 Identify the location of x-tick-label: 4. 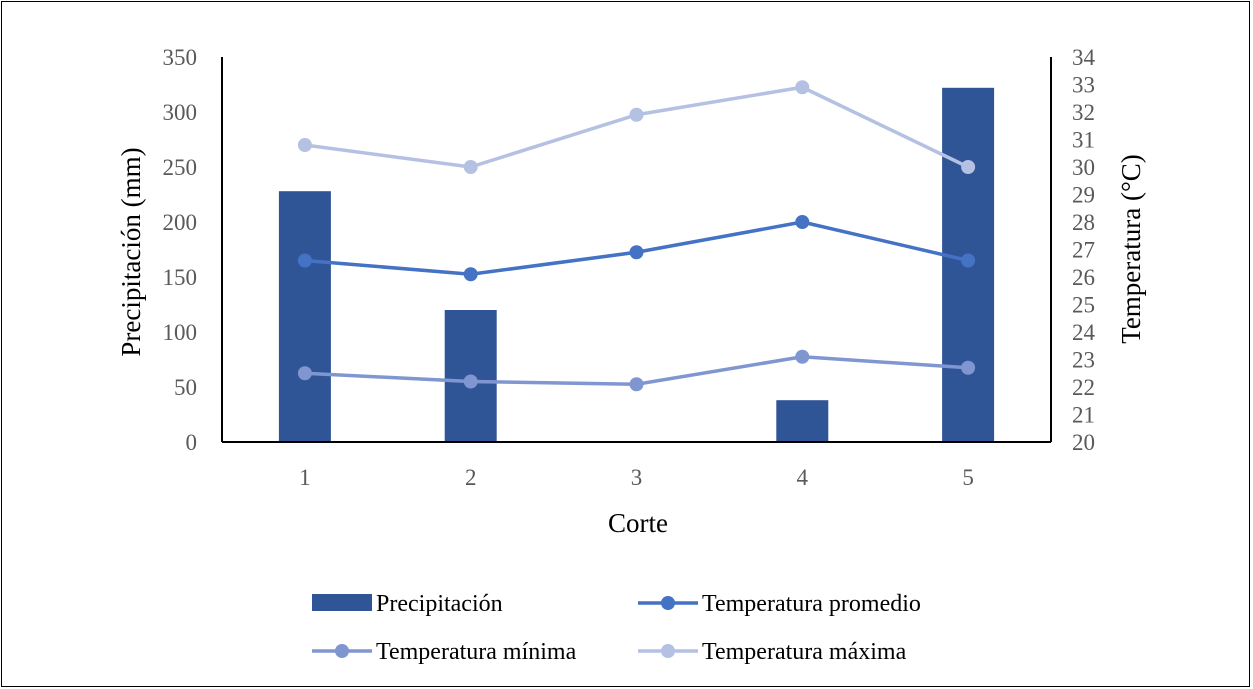
(803, 477).